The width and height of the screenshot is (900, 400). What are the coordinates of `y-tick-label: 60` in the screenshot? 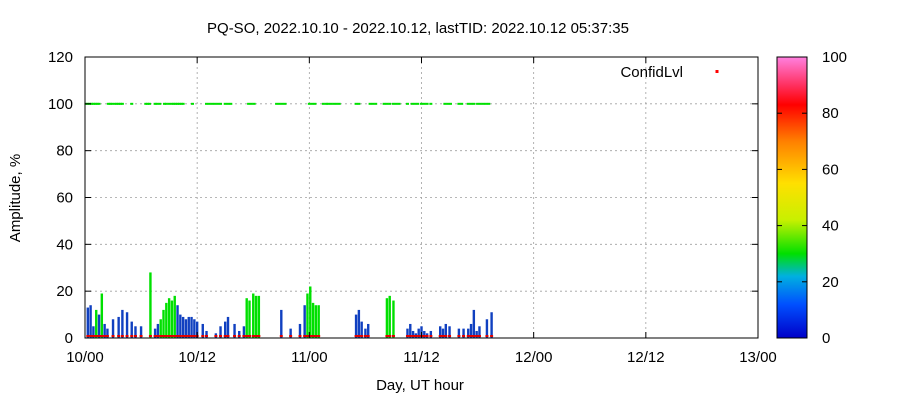 It's located at (64, 198).